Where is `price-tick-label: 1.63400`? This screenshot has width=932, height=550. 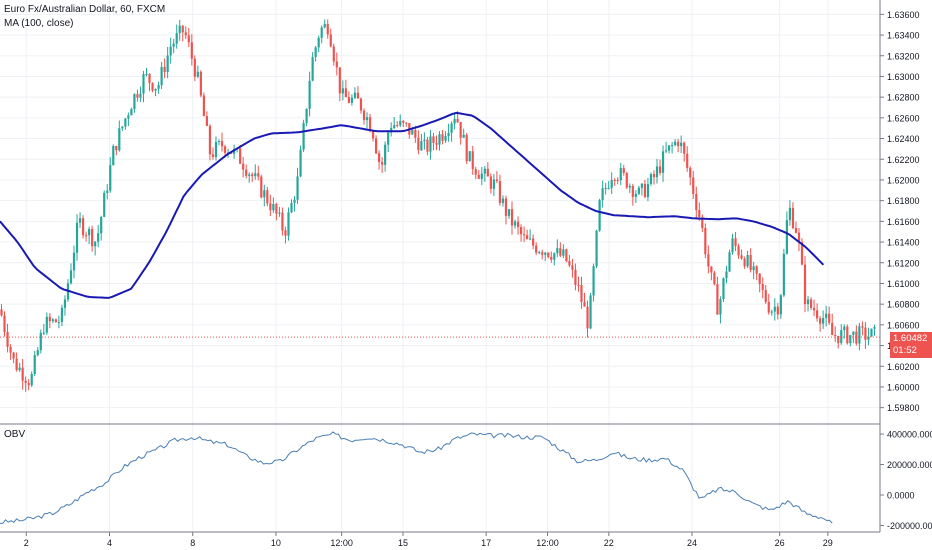
price-tick-label: 1.63400 is located at coordinates (903, 36).